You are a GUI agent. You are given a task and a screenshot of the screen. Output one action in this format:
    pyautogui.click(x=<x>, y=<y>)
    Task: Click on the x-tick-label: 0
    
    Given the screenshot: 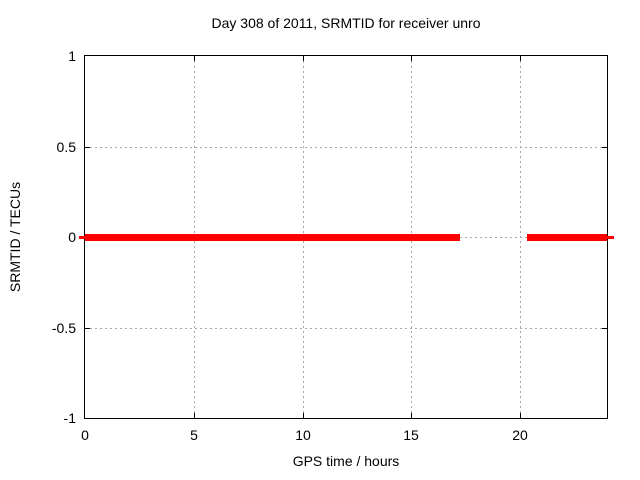 What is the action you would take?
    pyautogui.click(x=85, y=435)
    